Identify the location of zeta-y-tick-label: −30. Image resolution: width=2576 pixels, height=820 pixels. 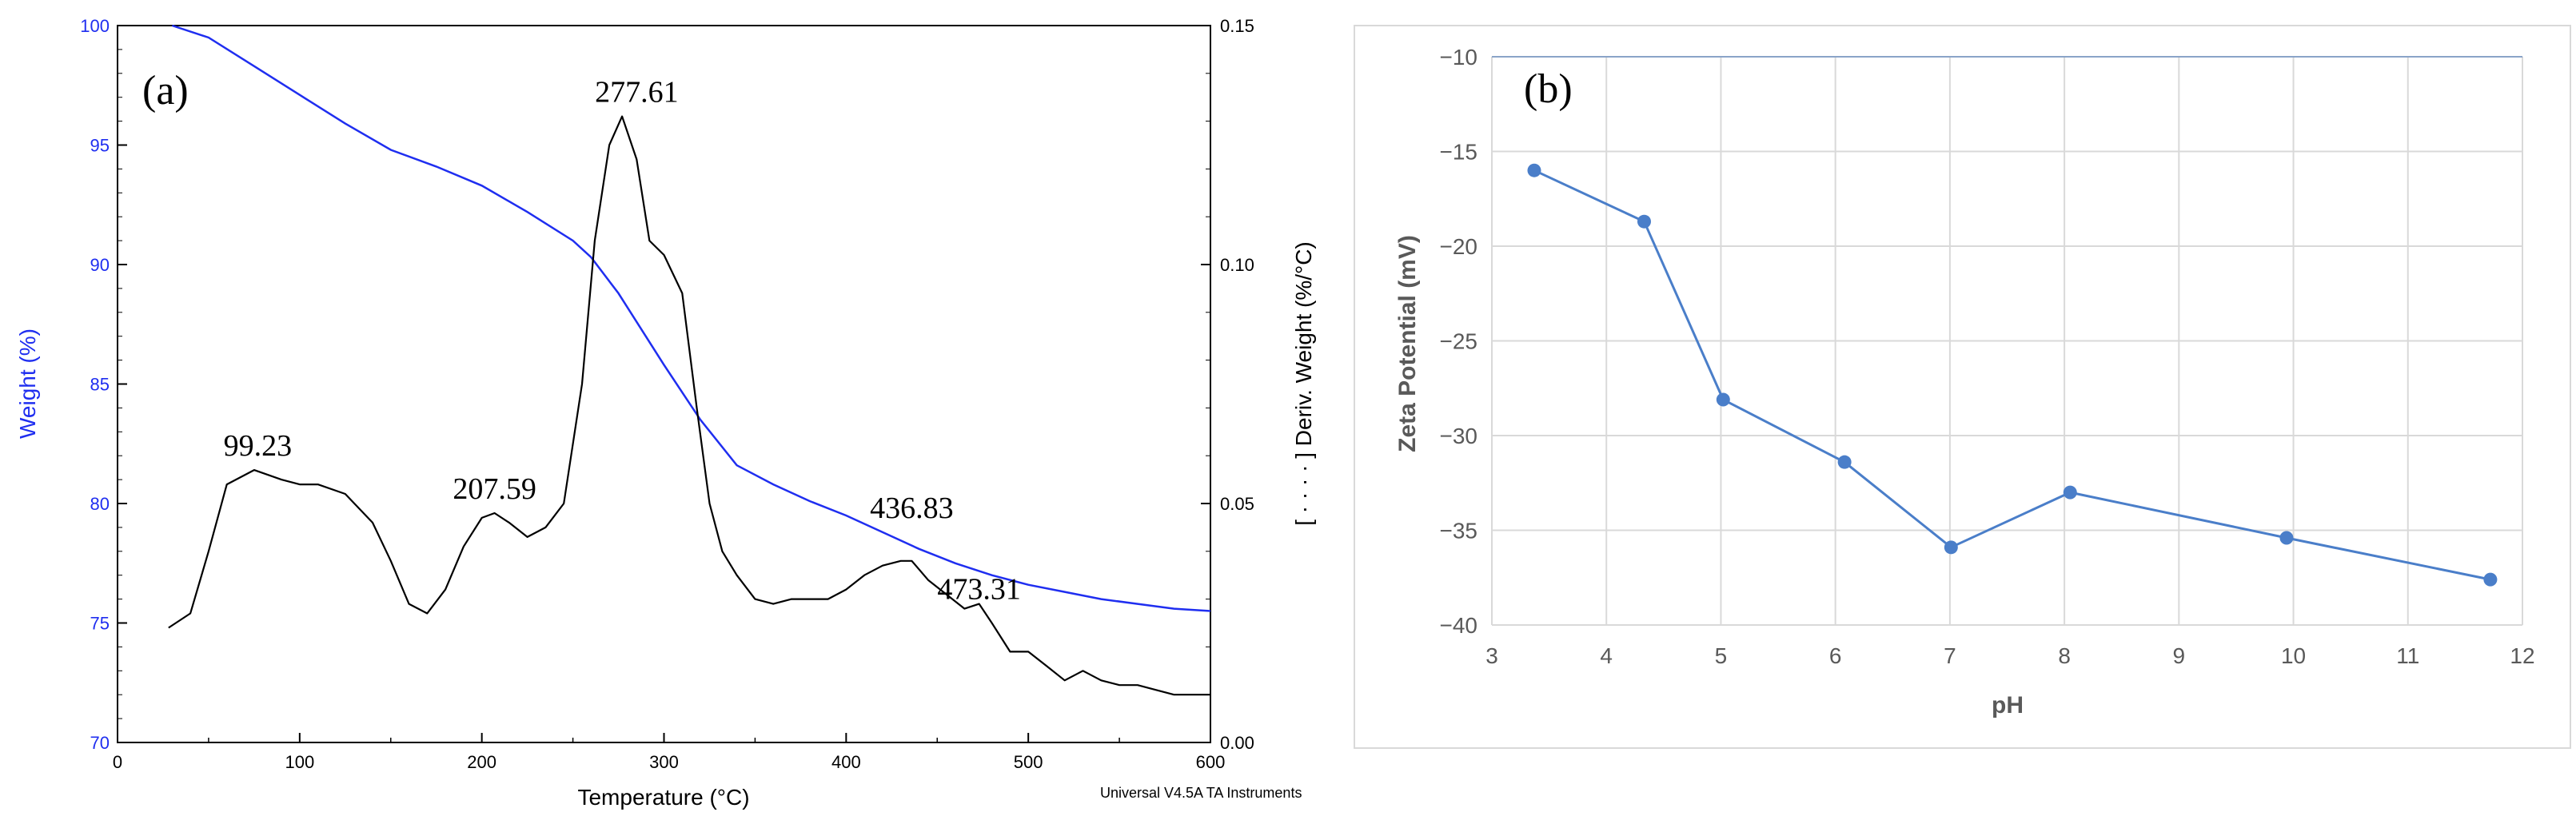
(1459, 436).